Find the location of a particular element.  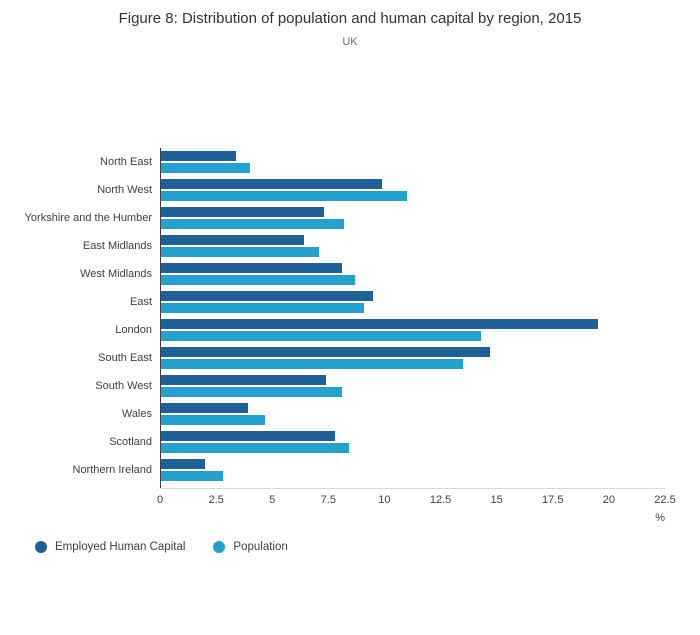

chart-row: Yorkshire and the Humber is located at coordinates (332, 218).